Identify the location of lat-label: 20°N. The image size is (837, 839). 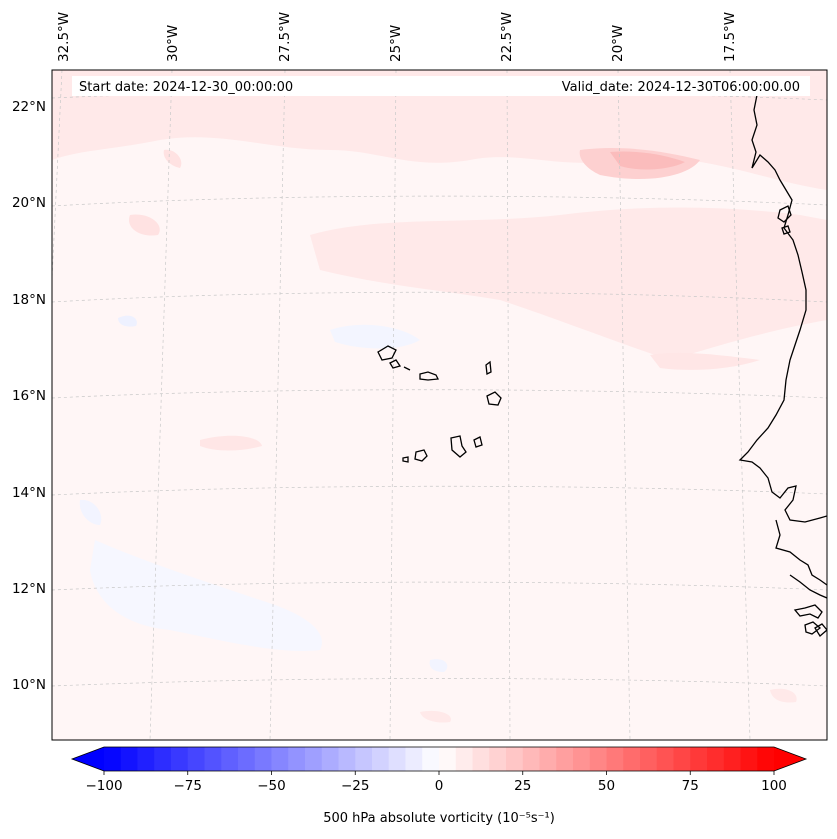
(29, 203).